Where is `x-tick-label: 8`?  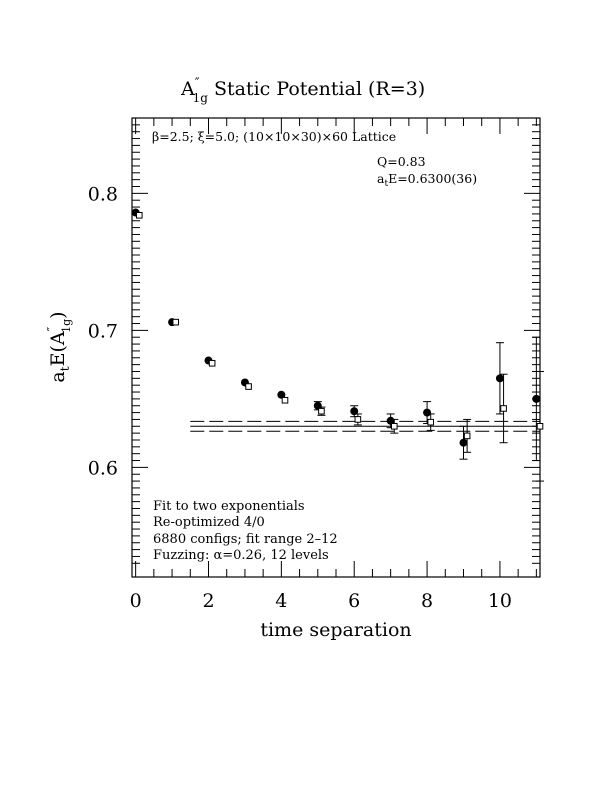 x-tick-label: 8 is located at coordinates (427, 601).